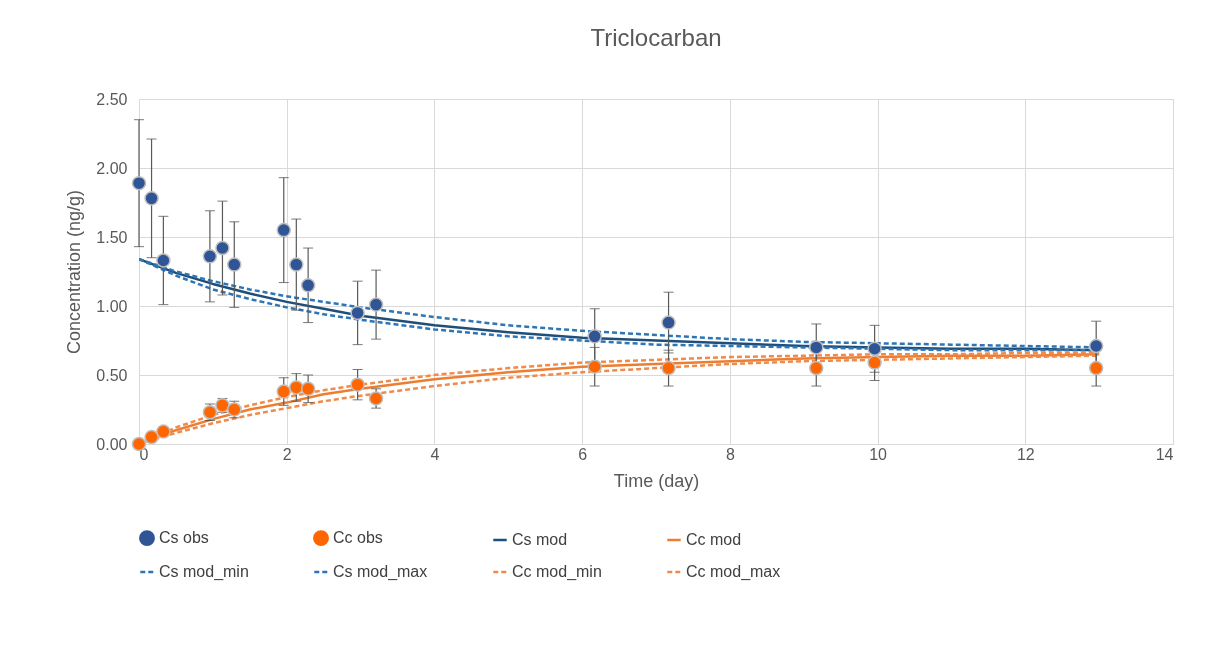 The height and width of the screenshot is (653, 1211). I want to click on chart-title: Triclocarban, so click(656, 37).